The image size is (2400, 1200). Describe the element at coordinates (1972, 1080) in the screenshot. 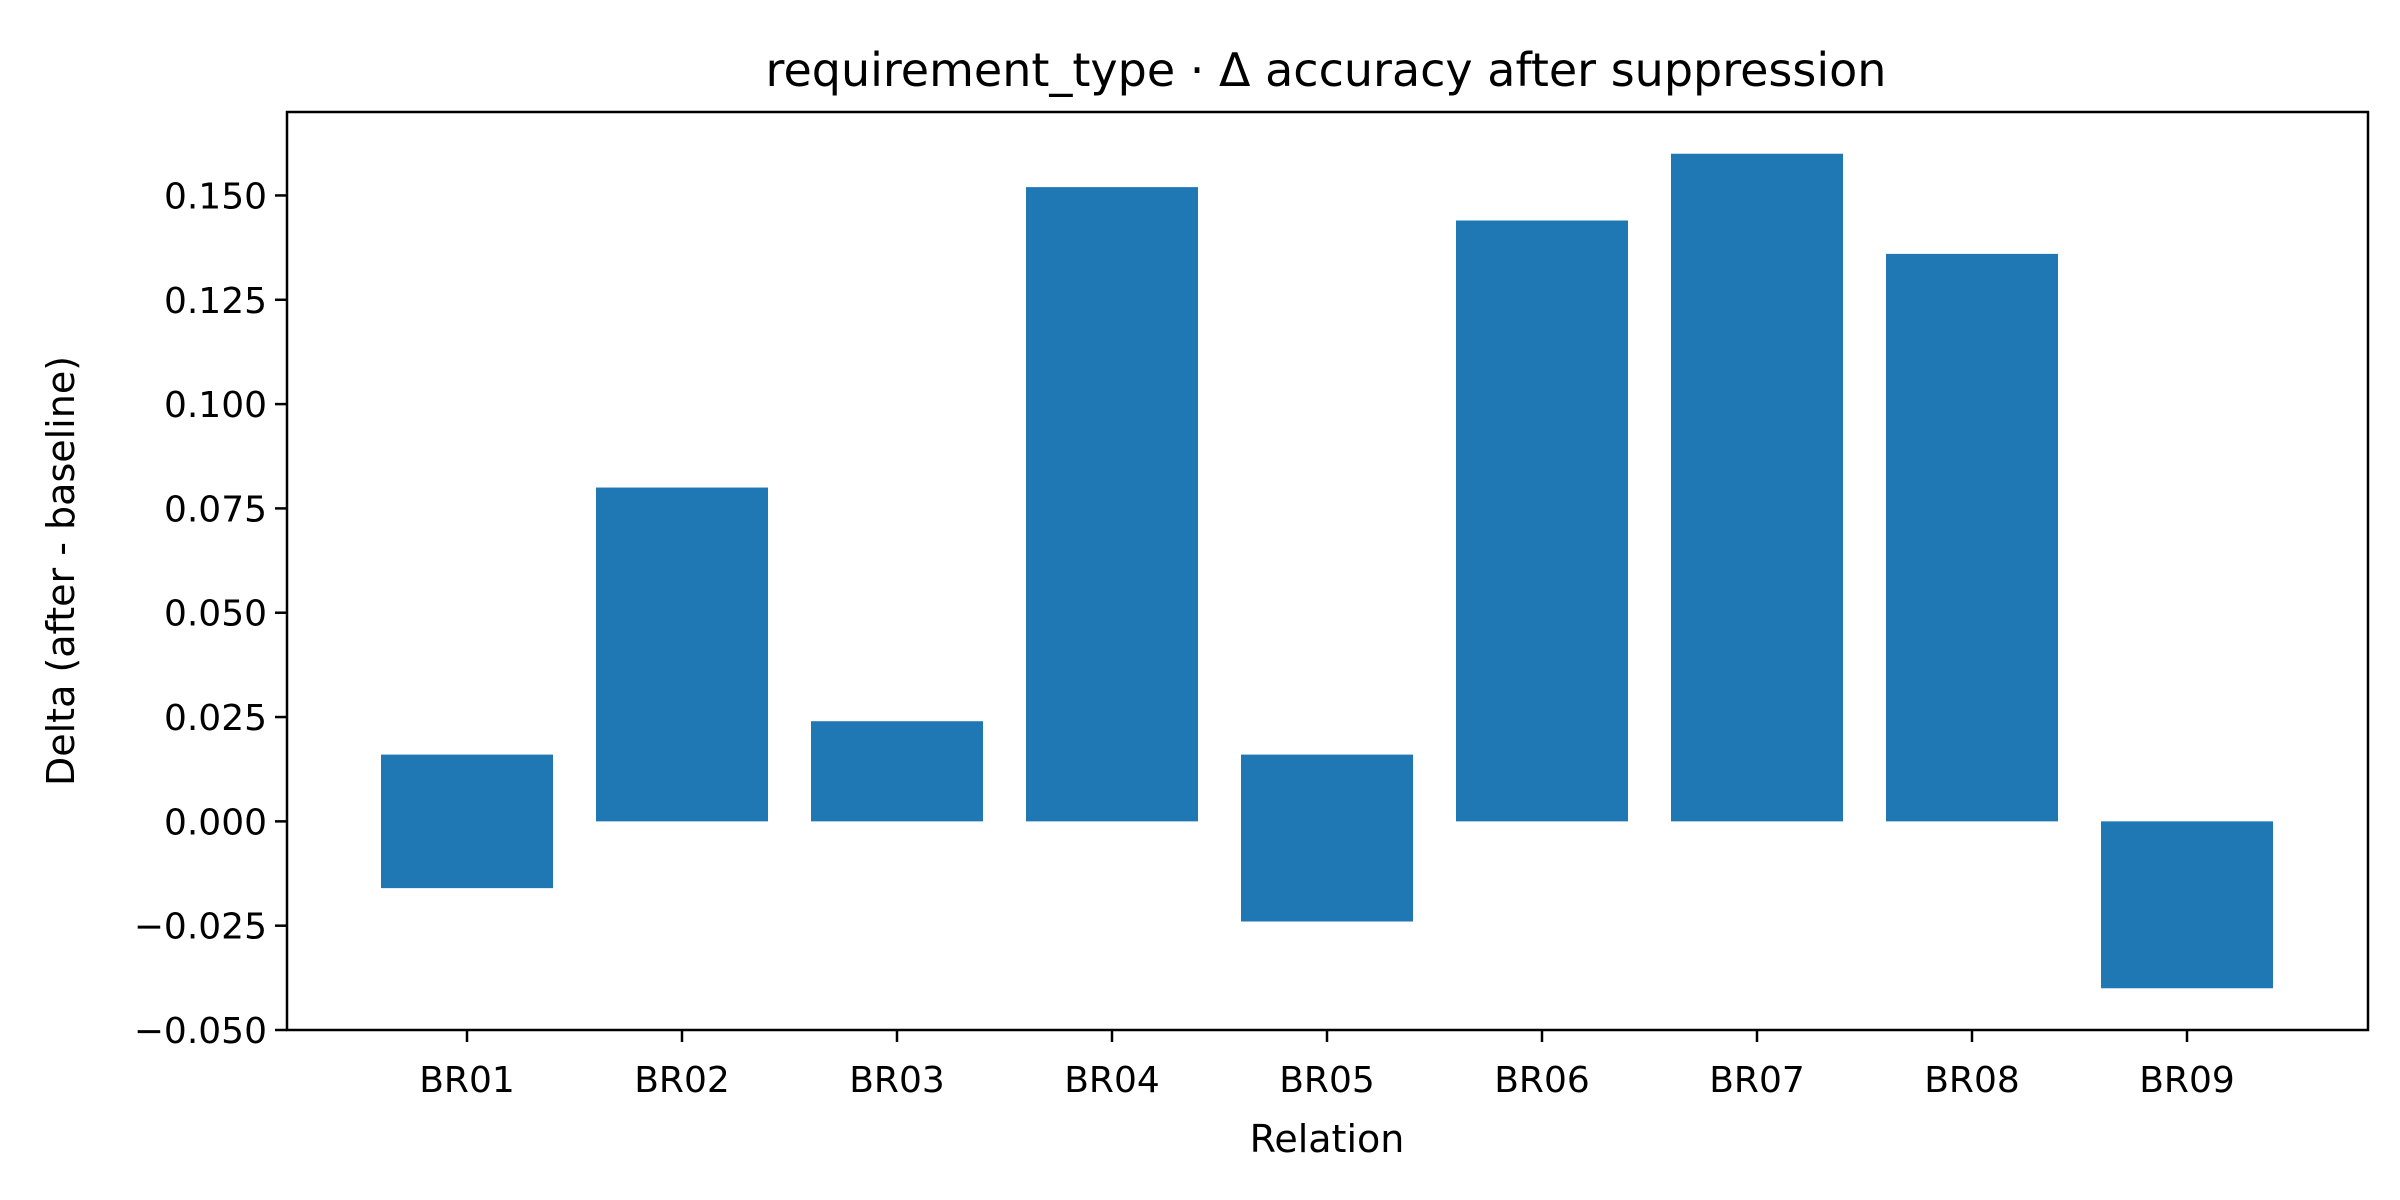

I see `x-tick-label-br08: BR08` at that location.